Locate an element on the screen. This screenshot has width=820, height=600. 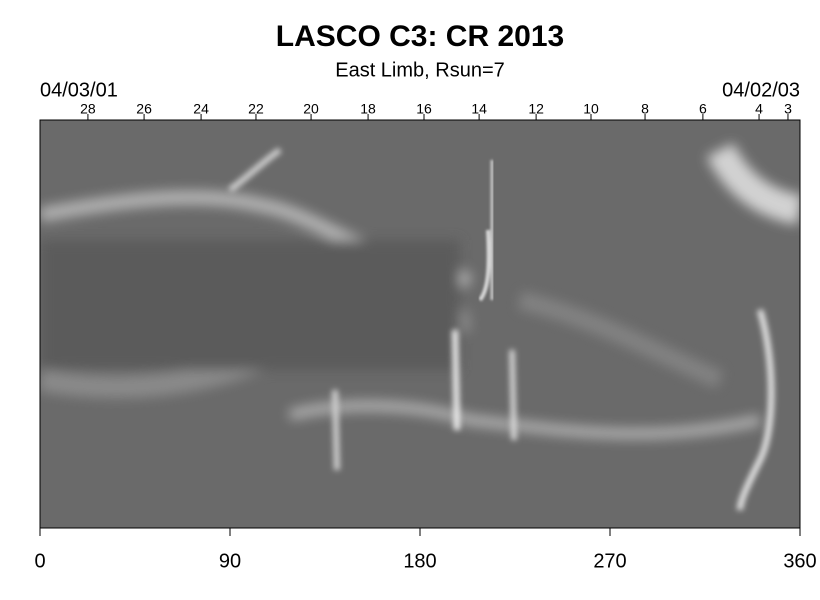
top-tick-label: 16 is located at coordinates (424, 109).